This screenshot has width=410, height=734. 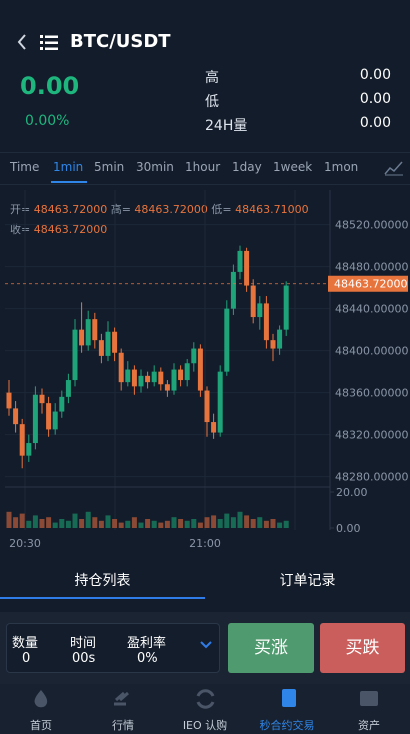 What do you see at coordinates (37, 42) in the screenshot?
I see `header-icons` at bounding box center [37, 42].